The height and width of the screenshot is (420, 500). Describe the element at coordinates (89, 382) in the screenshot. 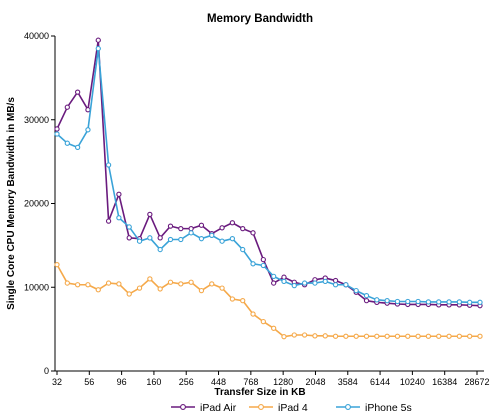

I see `x-tick-label: 56` at that location.